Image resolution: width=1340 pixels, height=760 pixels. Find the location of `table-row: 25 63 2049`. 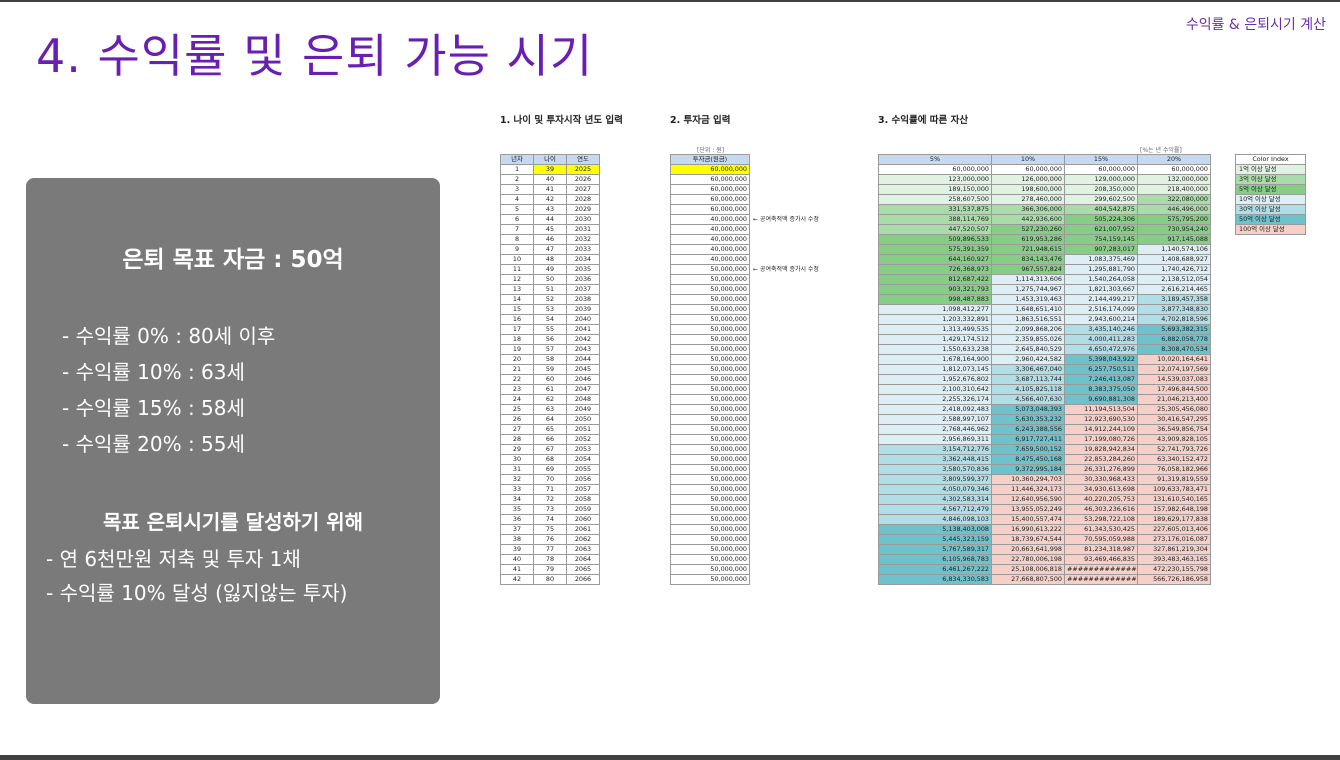

table-row: 25 63 2049 is located at coordinates (550, 409).